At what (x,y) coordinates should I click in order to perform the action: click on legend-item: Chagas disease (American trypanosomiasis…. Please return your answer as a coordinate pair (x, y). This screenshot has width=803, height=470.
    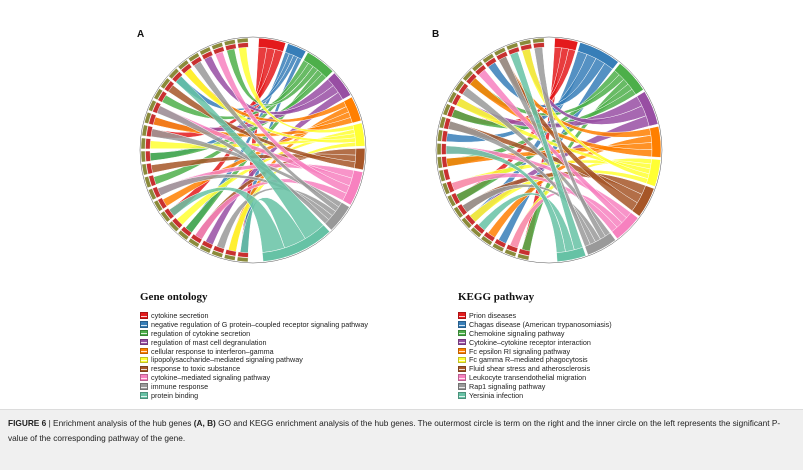
    Looking at the image, I should click on (588, 324).